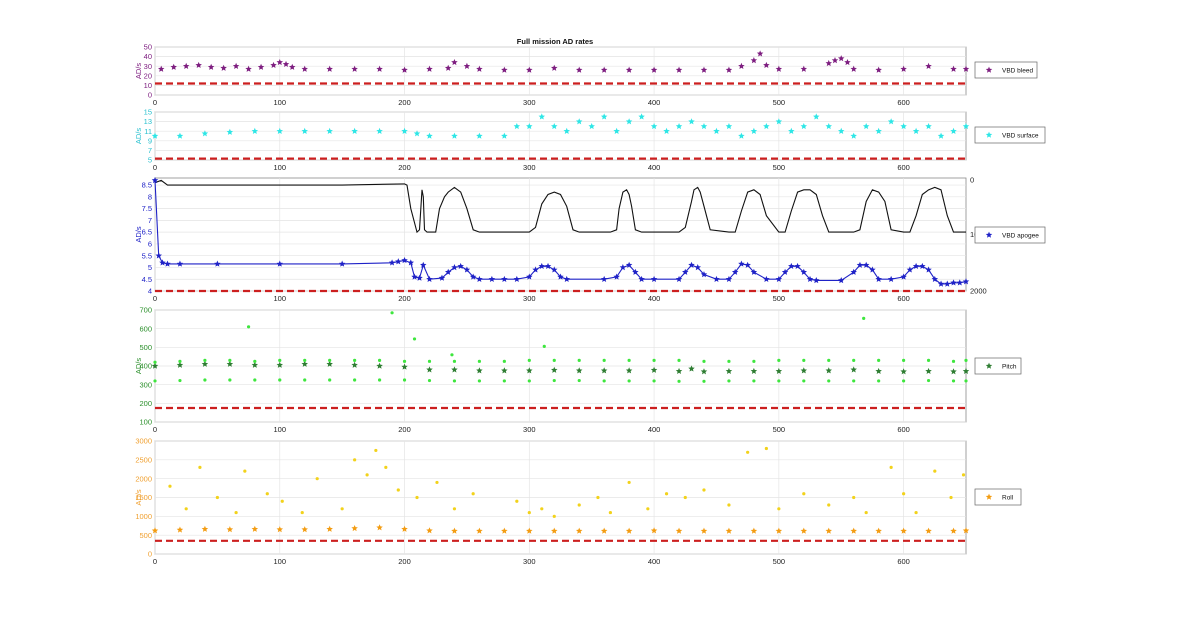  Describe the element at coordinates (145, 310) in the screenshot. I see `y-tick-label: 700` at that location.